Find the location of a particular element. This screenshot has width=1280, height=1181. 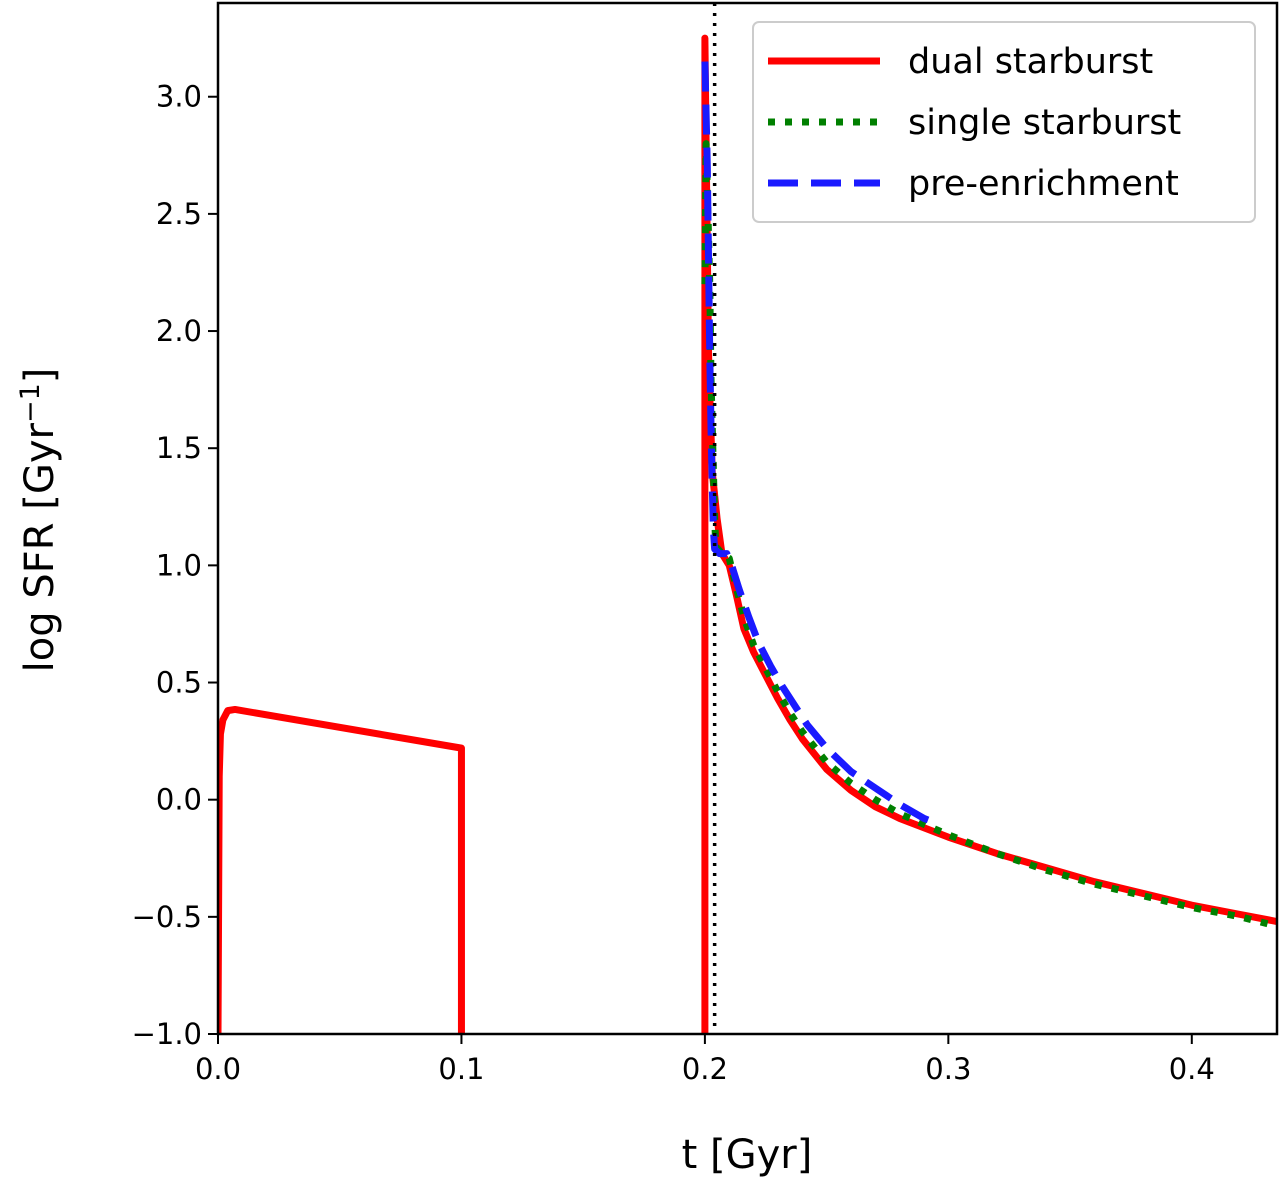

y-tick-label: −1.0 is located at coordinates (167, 1034).